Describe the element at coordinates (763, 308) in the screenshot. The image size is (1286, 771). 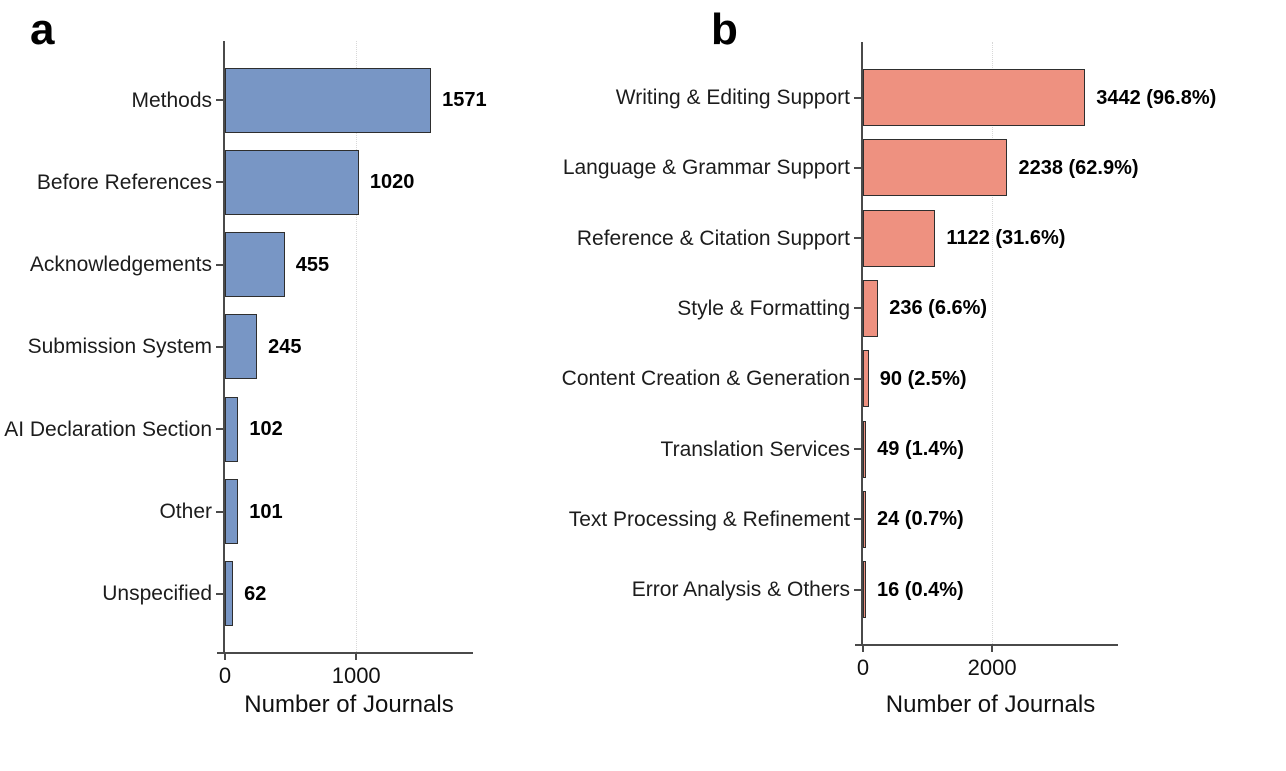
I see `category-label: Style & Formatting` at that location.